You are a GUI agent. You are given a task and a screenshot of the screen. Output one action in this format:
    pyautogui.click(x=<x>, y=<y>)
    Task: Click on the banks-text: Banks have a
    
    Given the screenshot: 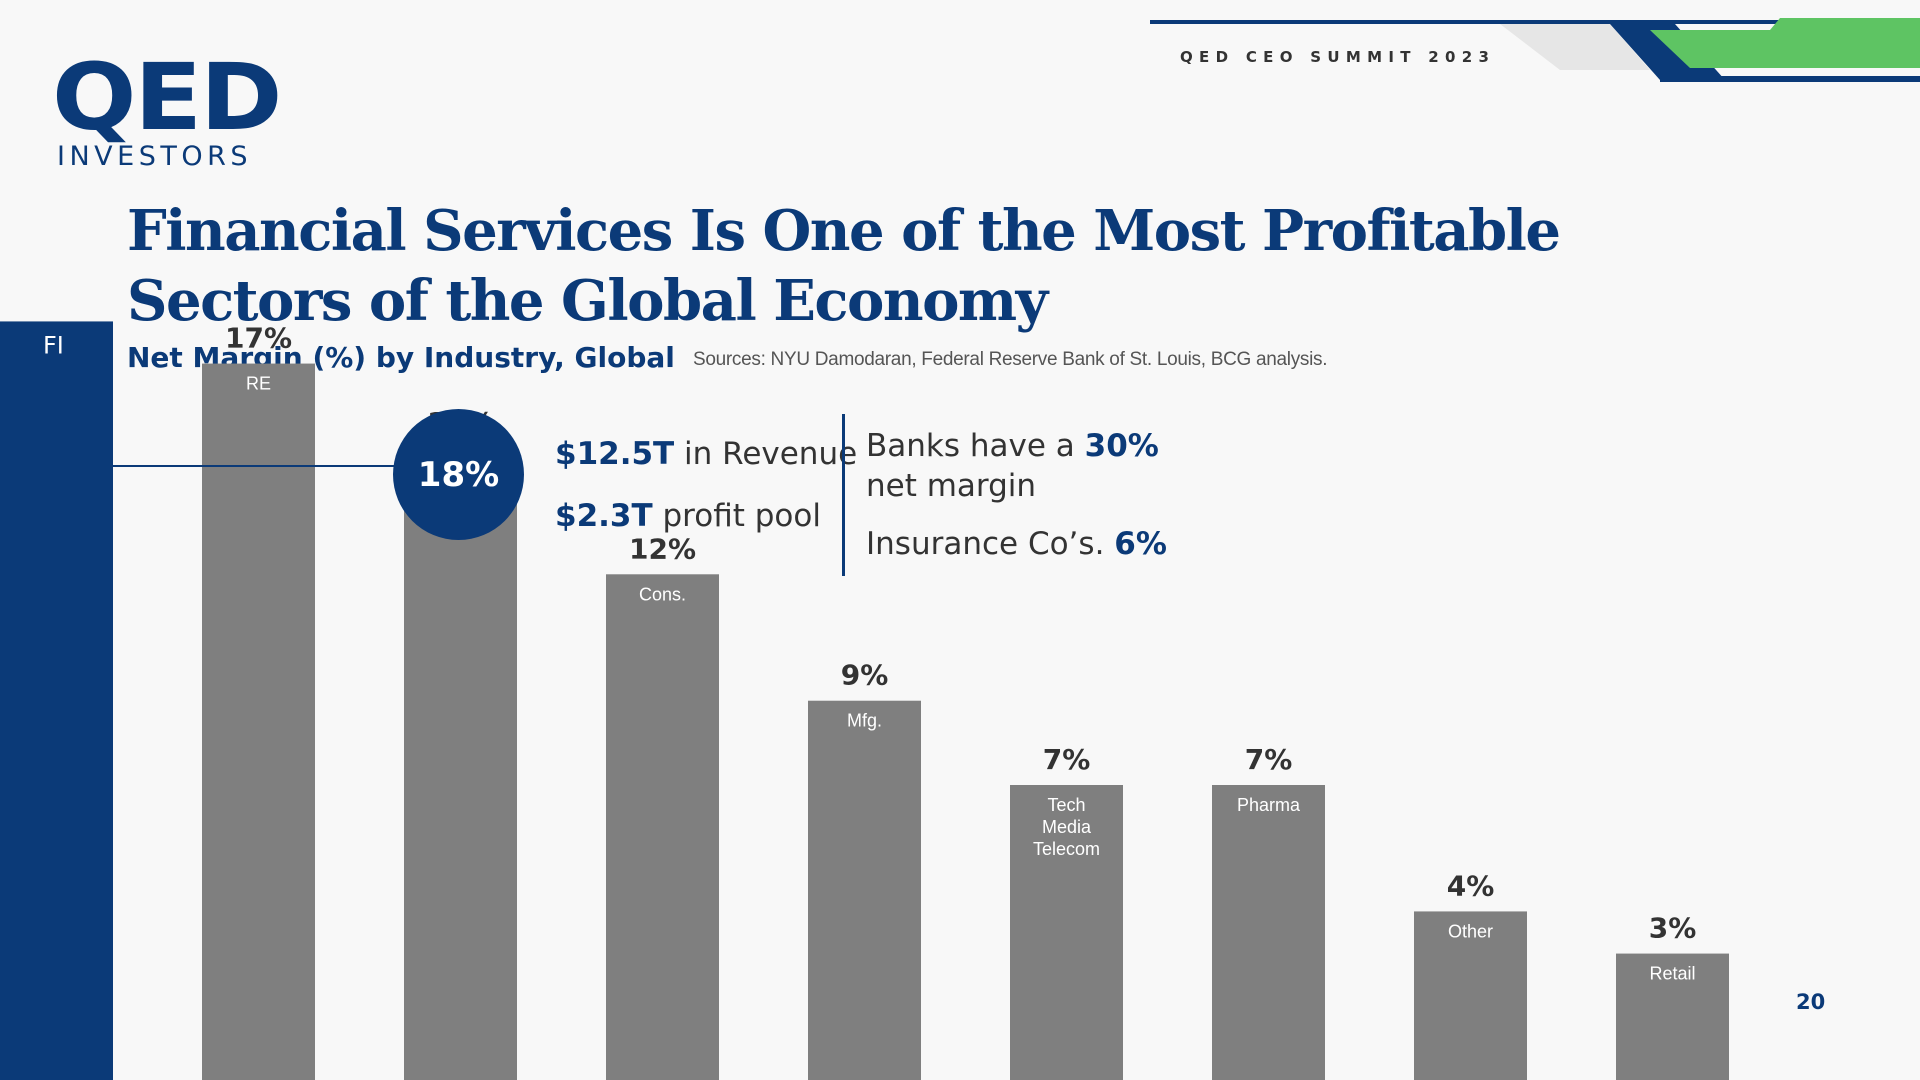 What is the action you would take?
    pyautogui.click(x=975, y=446)
    